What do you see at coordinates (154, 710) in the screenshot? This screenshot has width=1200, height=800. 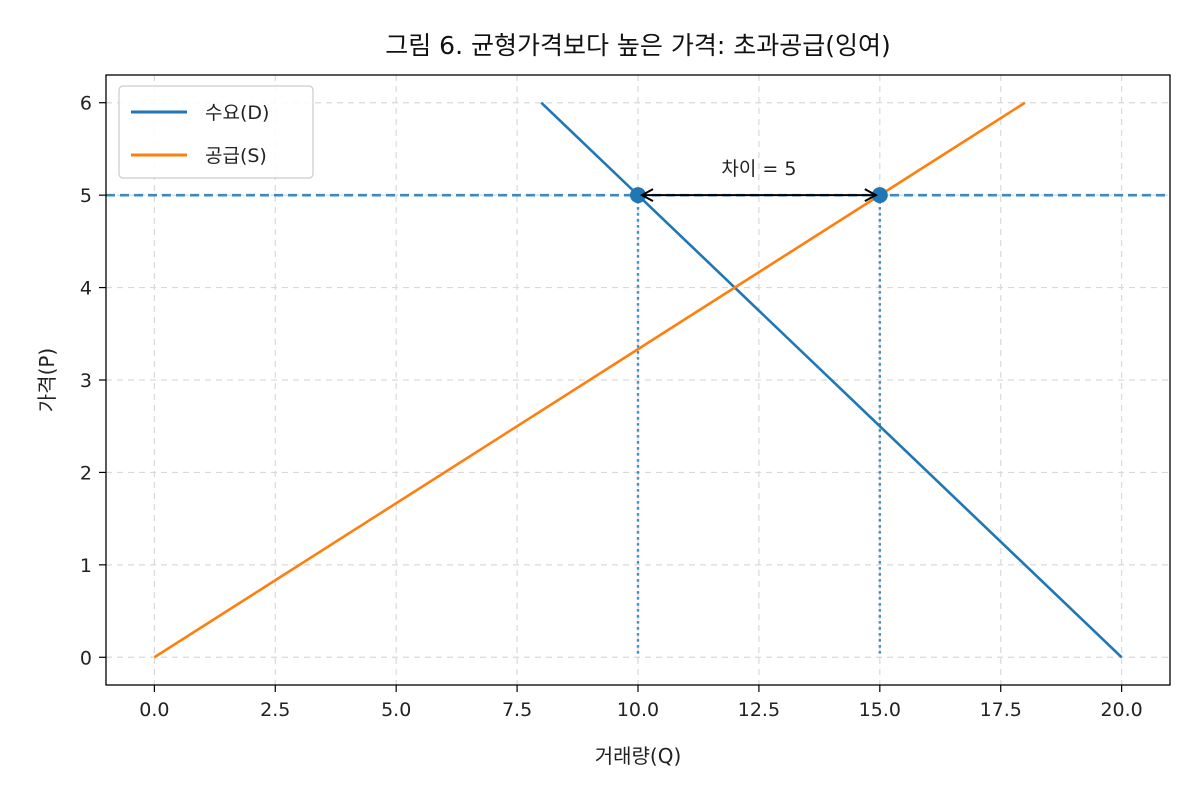 I see `x-tick-label: 0.0` at bounding box center [154, 710].